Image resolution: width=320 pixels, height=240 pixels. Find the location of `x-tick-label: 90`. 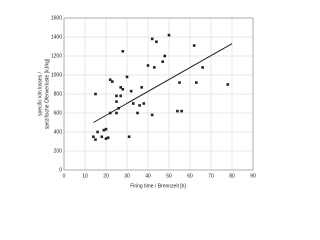

x-tick-label: 90 is located at coordinates (253, 176).